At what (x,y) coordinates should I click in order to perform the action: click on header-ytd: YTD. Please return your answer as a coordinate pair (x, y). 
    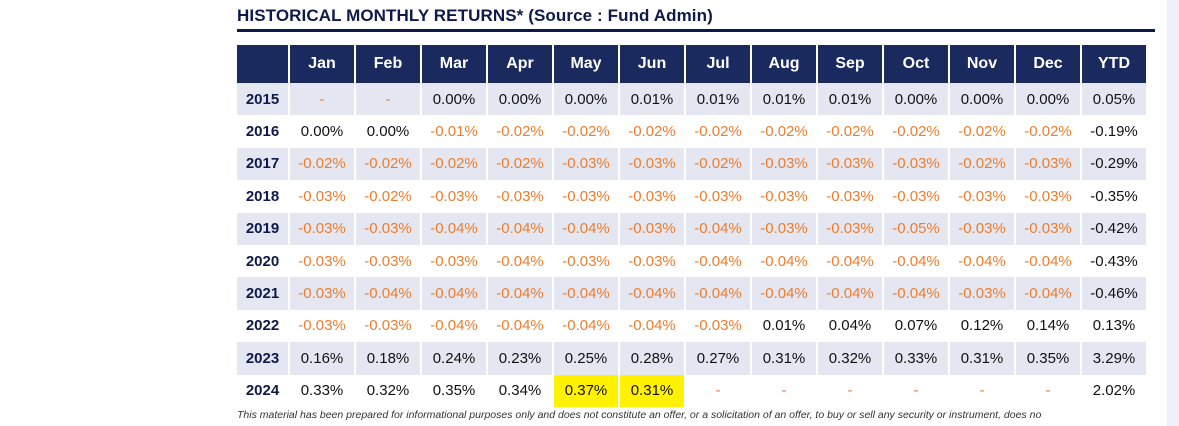
    Looking at the image, I should click on (1114, 64).